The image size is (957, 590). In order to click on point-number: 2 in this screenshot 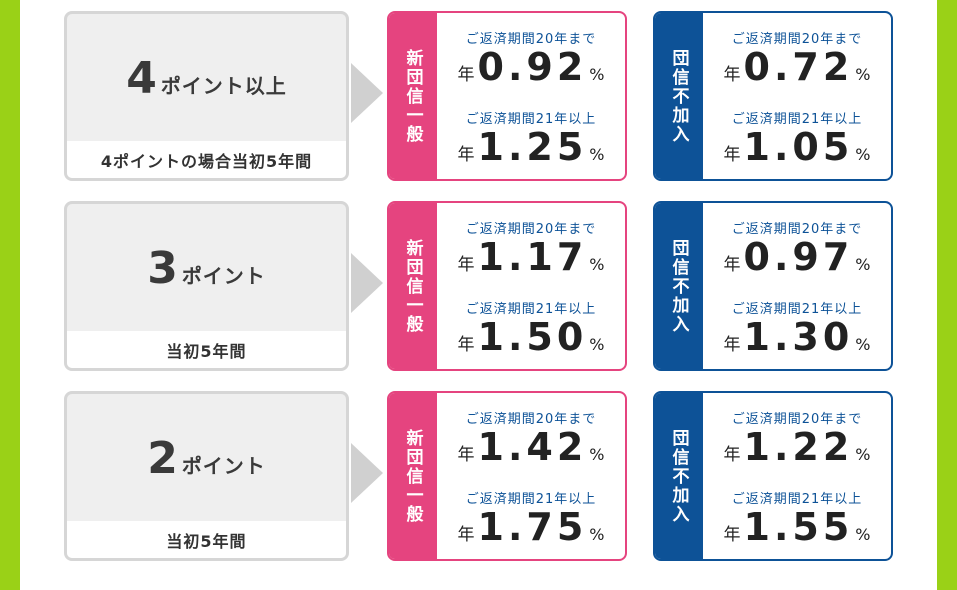, I will do `click(162, 458)`.